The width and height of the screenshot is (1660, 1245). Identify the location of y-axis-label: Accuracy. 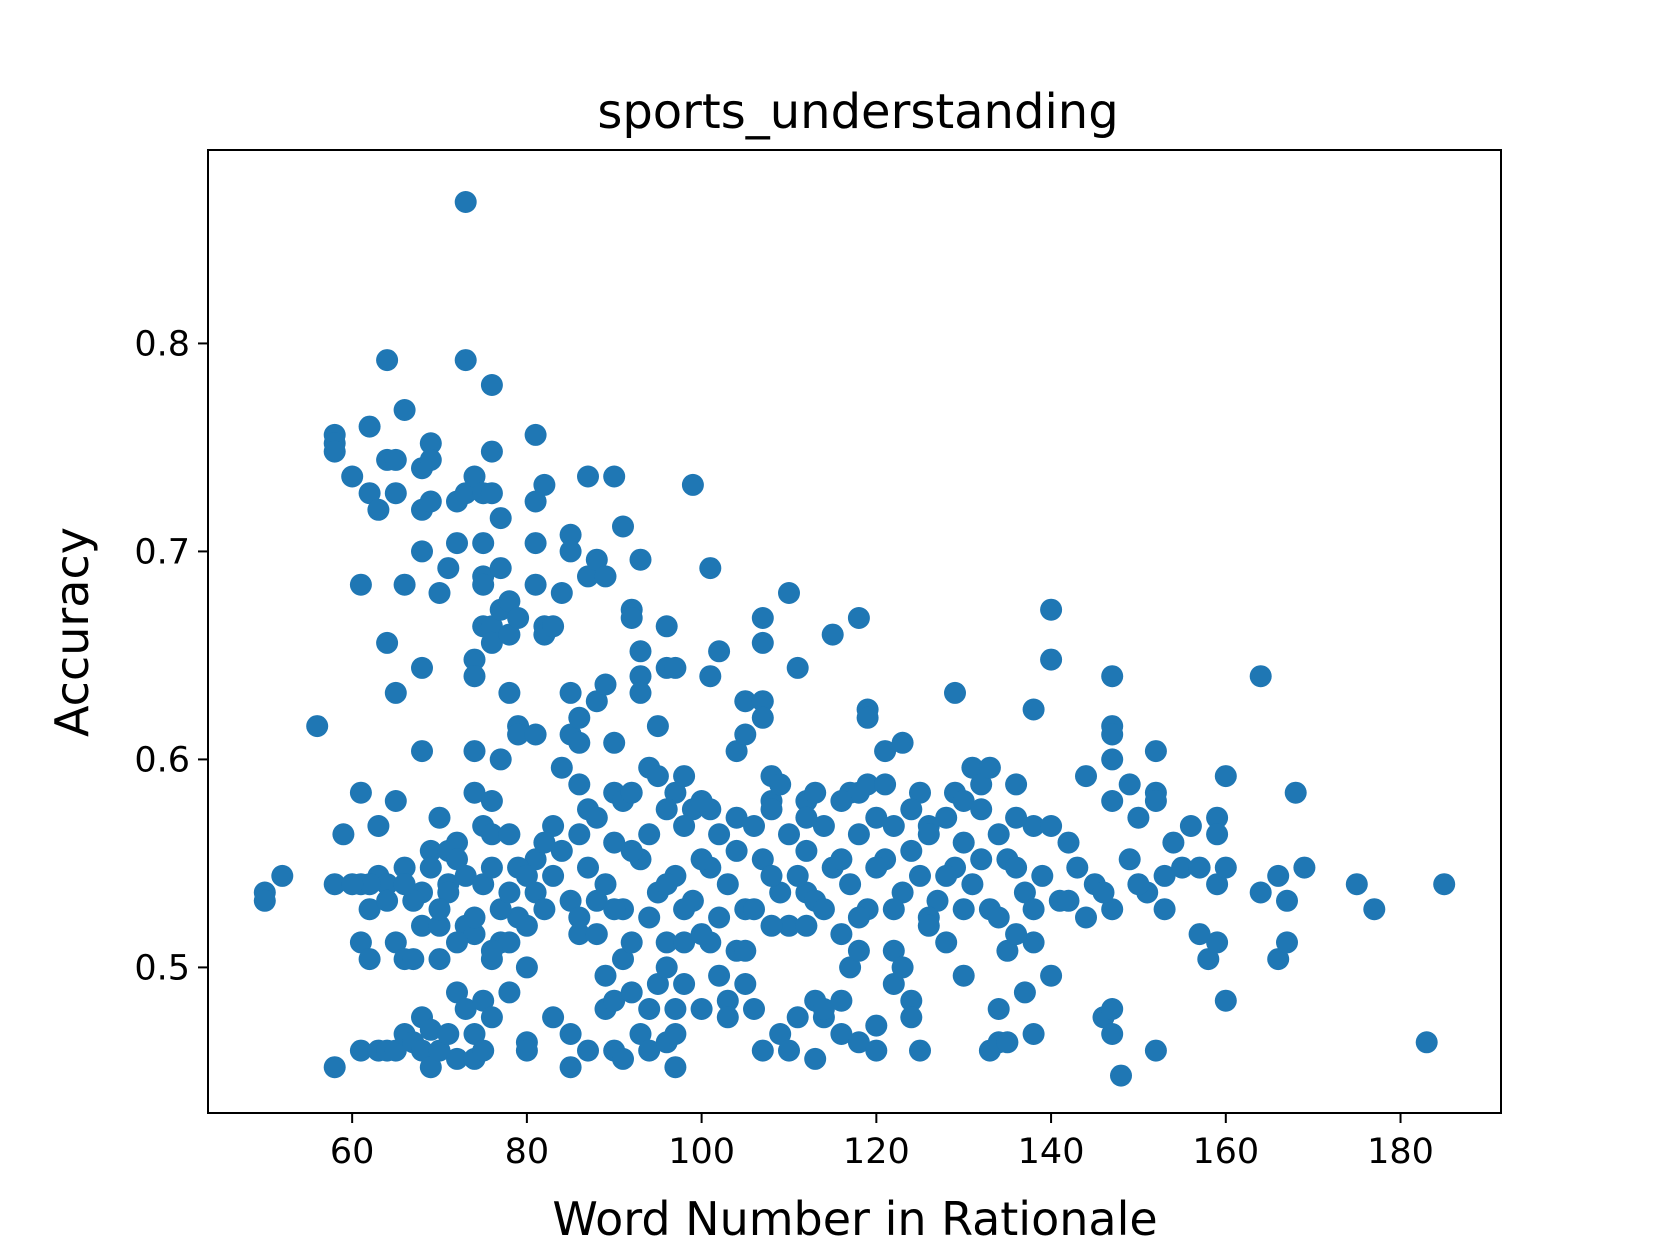
(72, 632).